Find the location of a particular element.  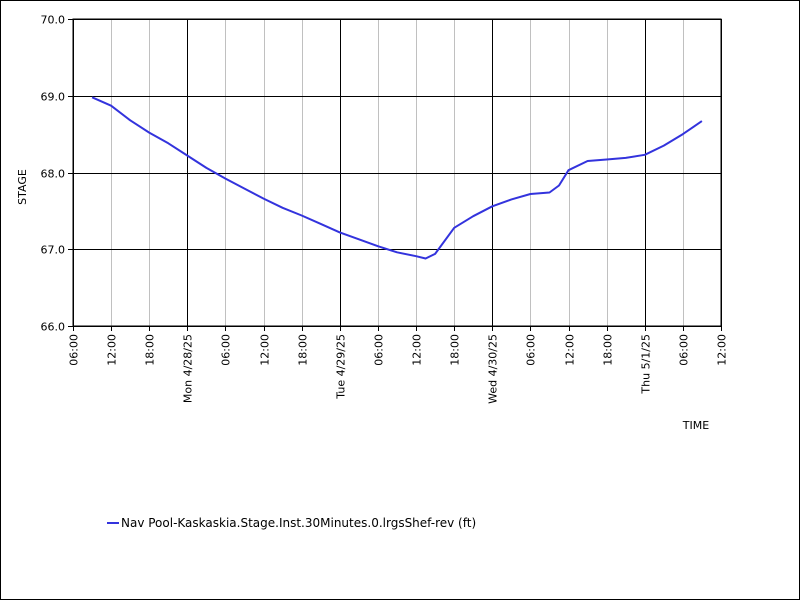

x-tick-label: Wed 4/30/25 is located at coordinates (493, 369).